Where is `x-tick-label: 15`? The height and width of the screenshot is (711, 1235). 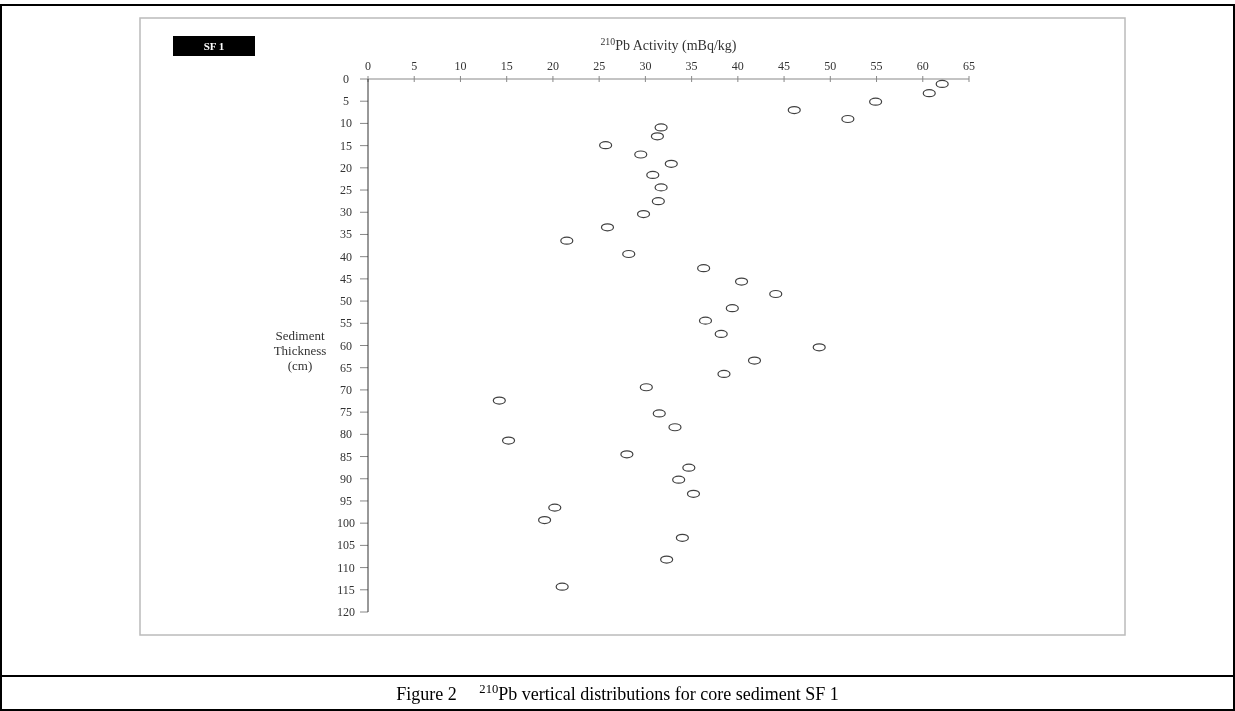 x-tick-label: 15 is located at coordinates (506, 66).